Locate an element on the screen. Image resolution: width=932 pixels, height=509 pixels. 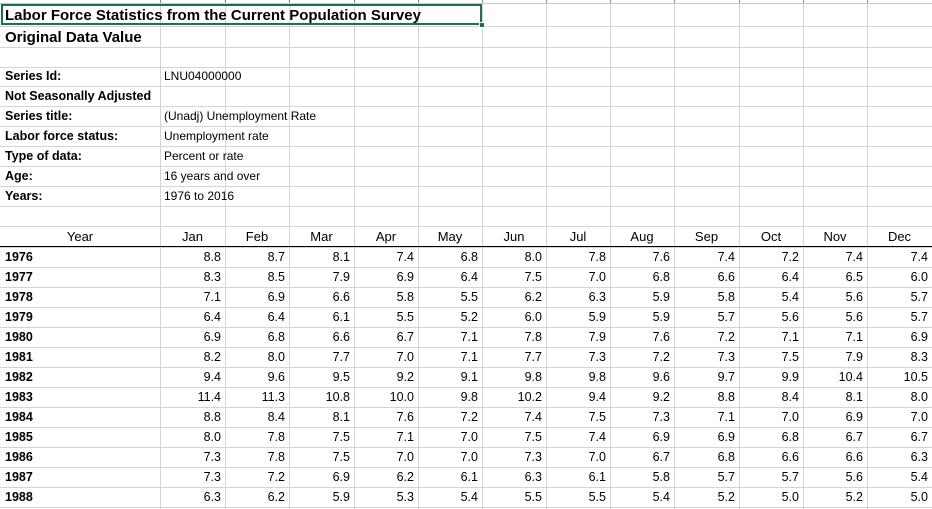
meta-value: Unemployment rate is located at coordinates (216, 136).